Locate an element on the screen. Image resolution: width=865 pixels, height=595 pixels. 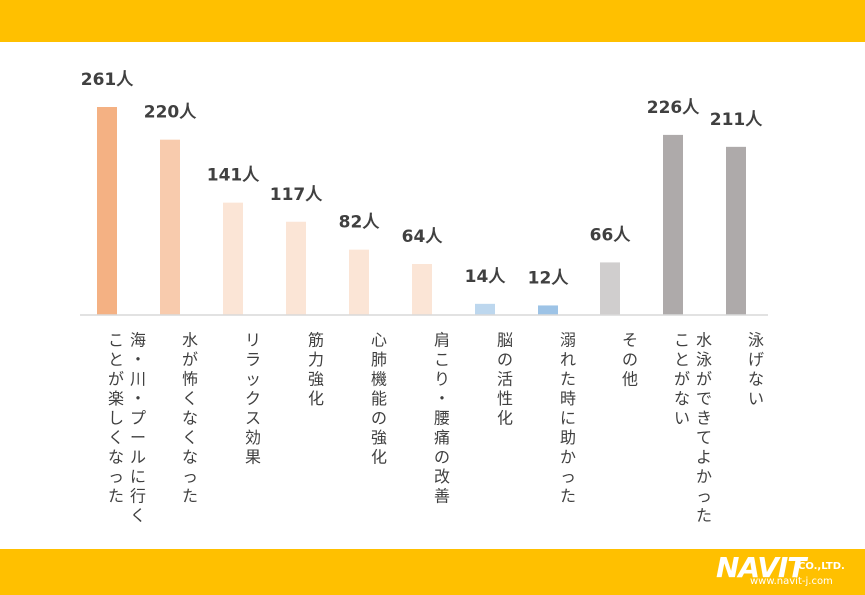
category-label-0-0-8: 行 is located at coordinates (138, 496).